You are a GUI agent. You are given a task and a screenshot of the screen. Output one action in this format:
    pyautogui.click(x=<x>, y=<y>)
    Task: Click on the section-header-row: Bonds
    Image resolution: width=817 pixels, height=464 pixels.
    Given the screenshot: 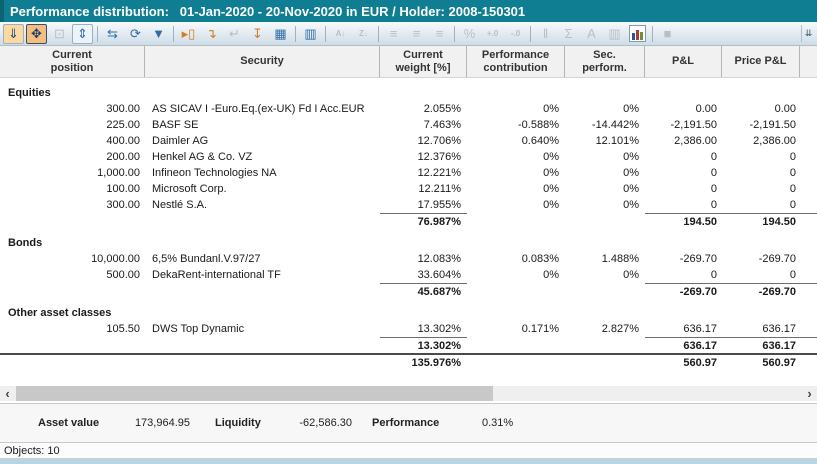 What is the action you would take?
    pyautogui.click(x=408, y=243)
    